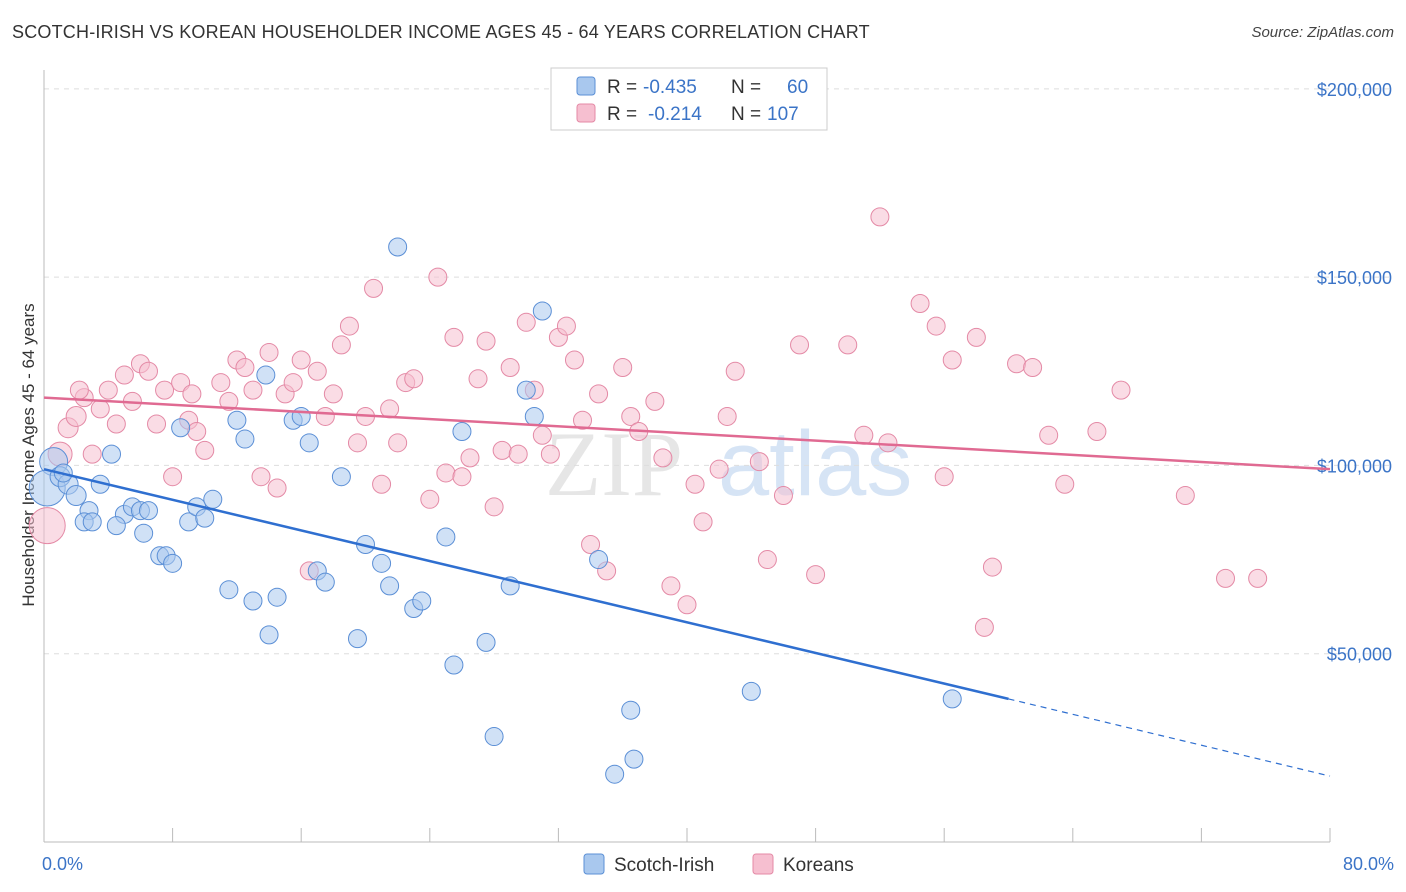 The height and width of the screenshot is (892, 1406). Describe the element at coordinates (783, 114) in the screenshot. I see `legend-n-value-2: 107` at that location.